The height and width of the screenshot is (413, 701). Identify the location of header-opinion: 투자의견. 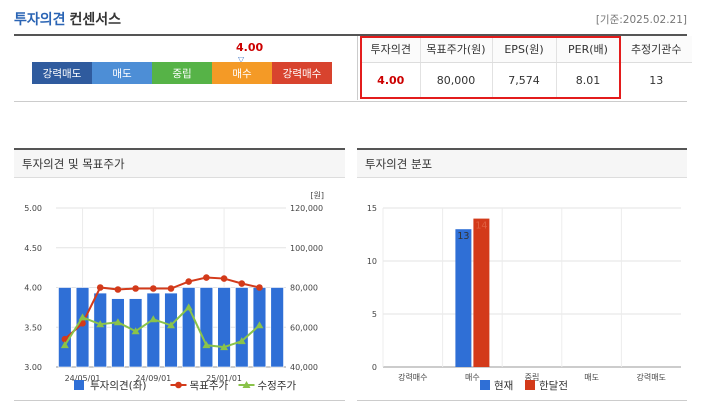
(391, 49).